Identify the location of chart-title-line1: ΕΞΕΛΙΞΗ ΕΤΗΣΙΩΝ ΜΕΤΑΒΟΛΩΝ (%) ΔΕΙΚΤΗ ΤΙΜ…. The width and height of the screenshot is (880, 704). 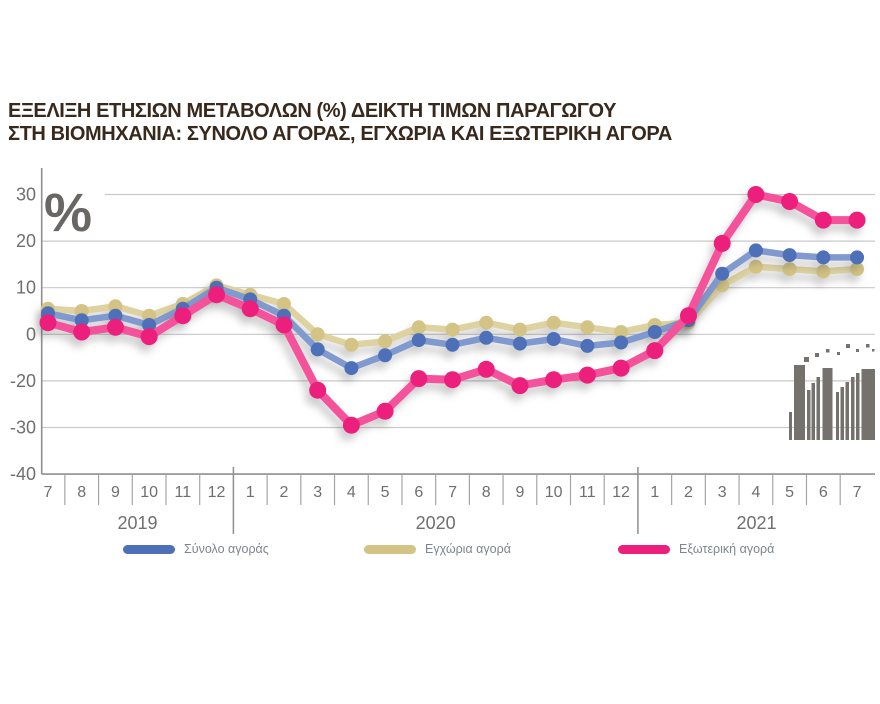
(312, 111).